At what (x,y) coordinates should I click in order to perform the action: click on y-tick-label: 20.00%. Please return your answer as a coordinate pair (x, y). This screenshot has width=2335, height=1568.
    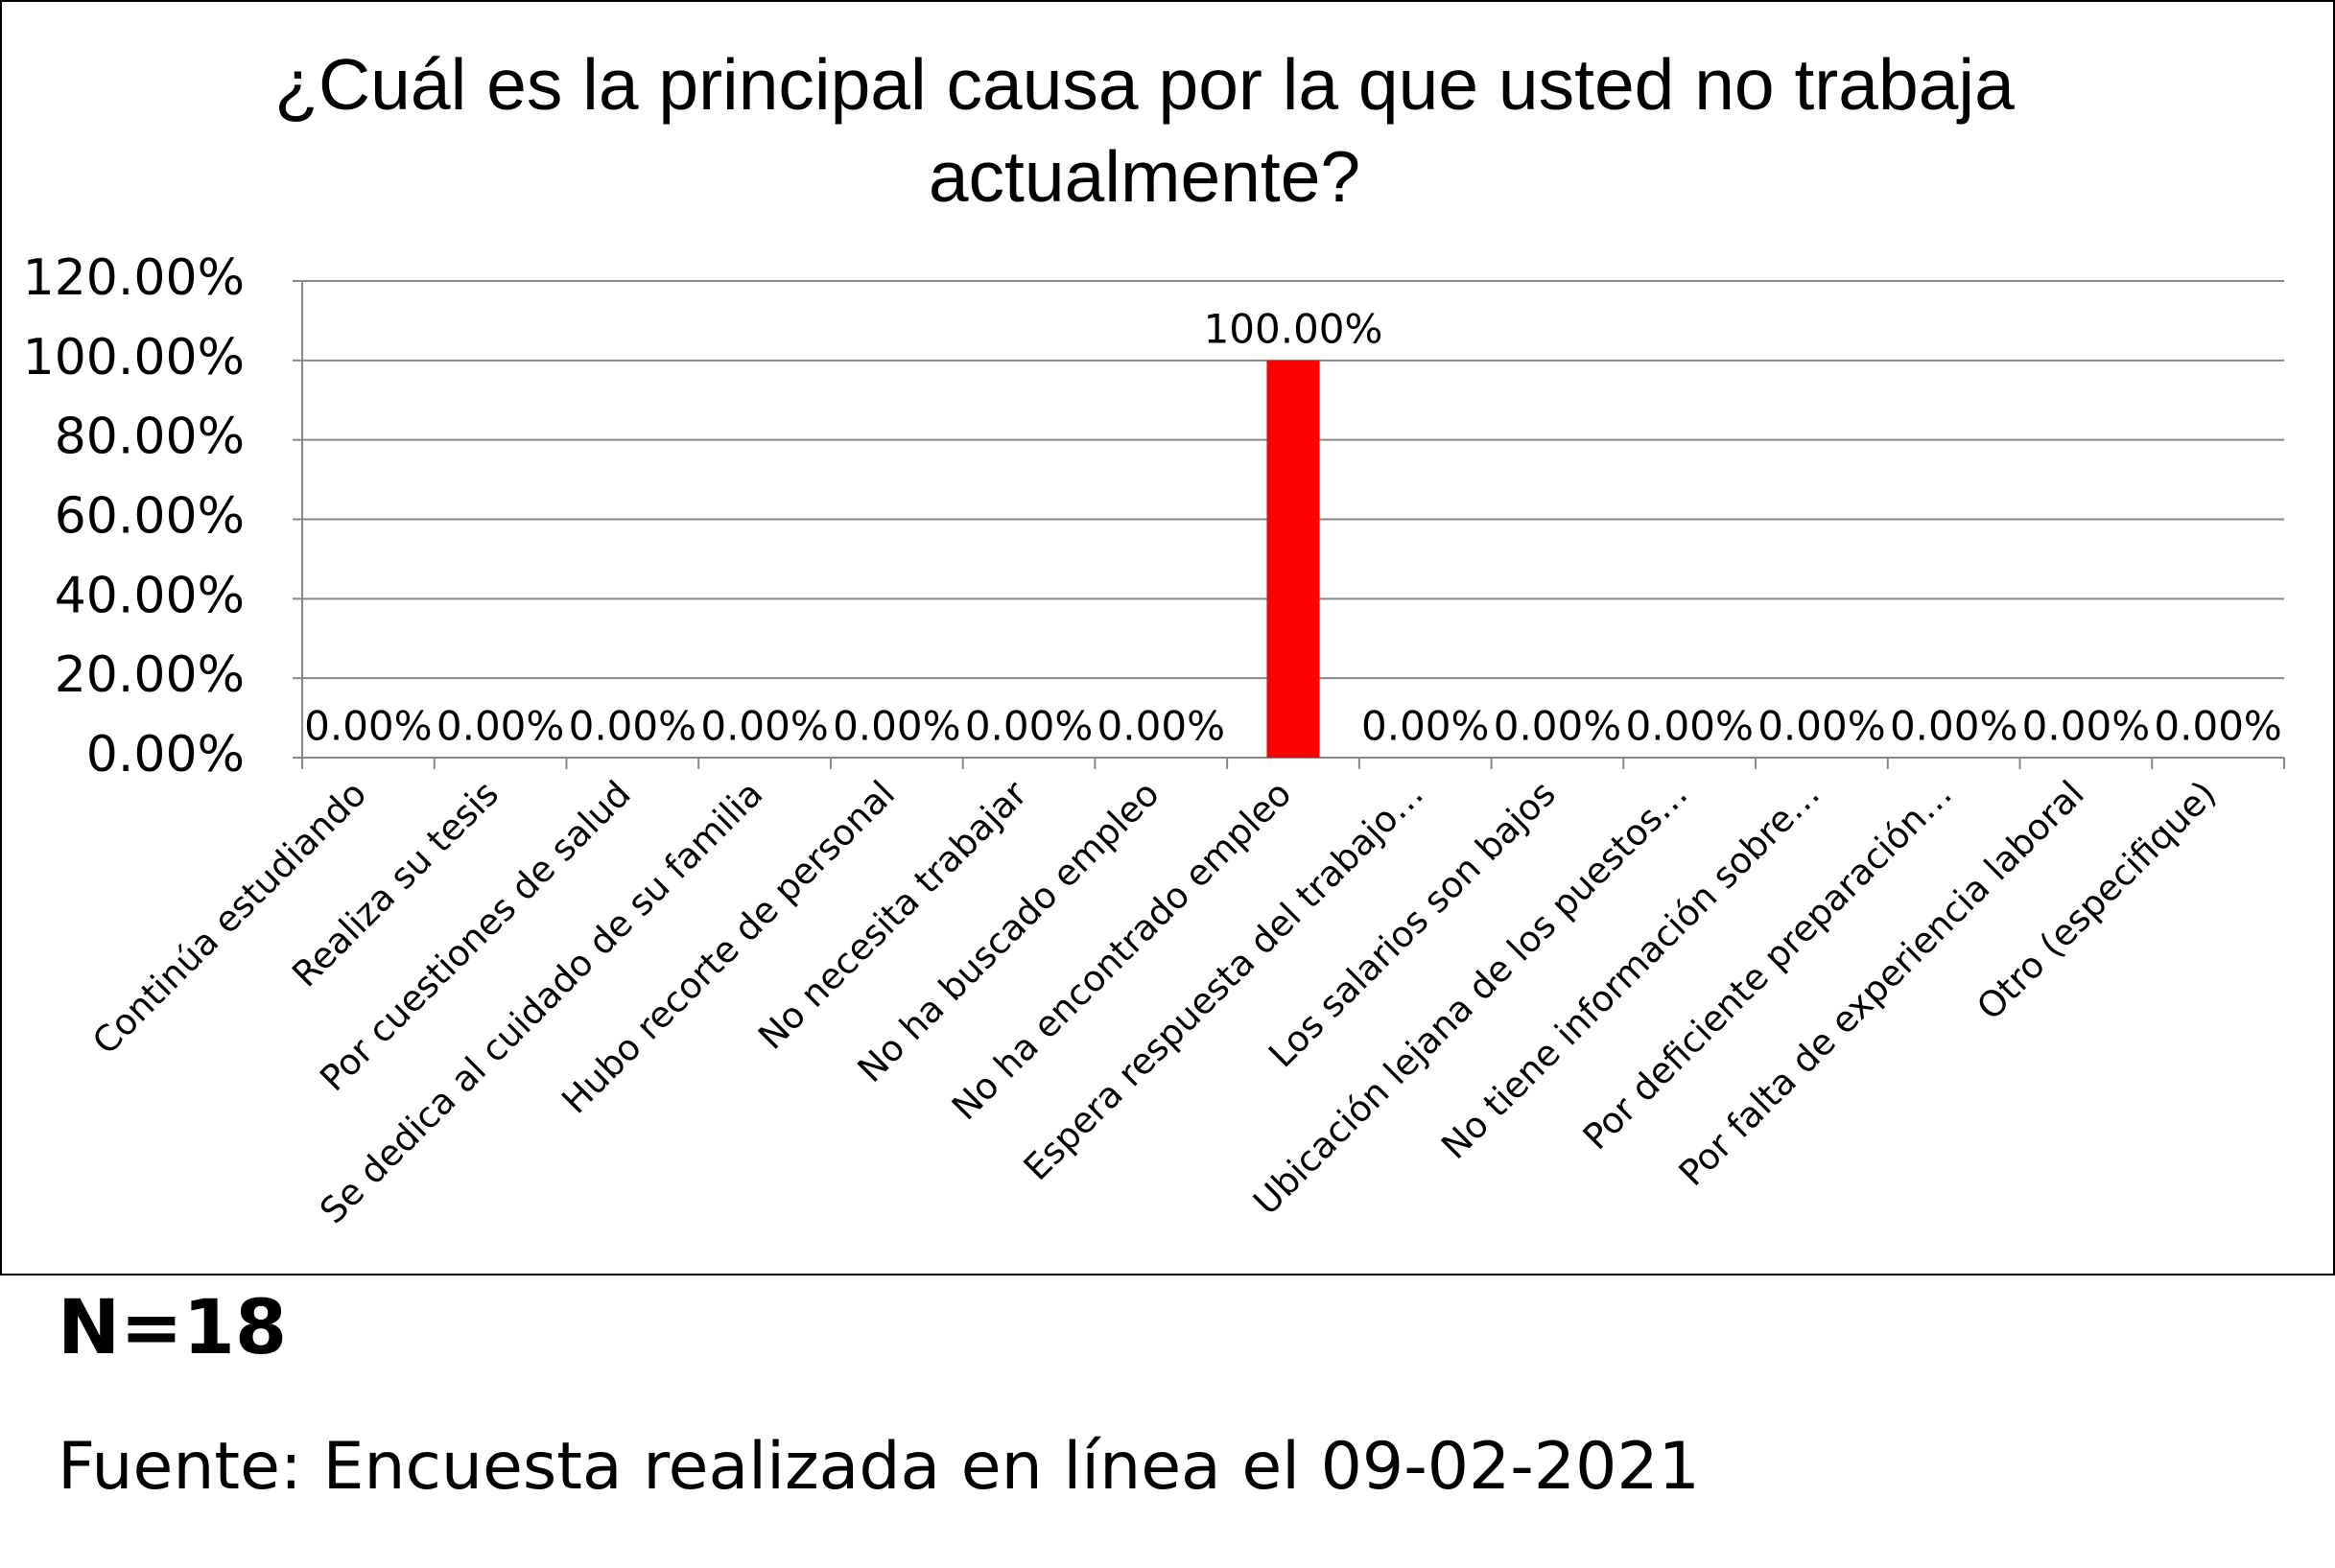
    Looking at the image, I should click on (150, 675).